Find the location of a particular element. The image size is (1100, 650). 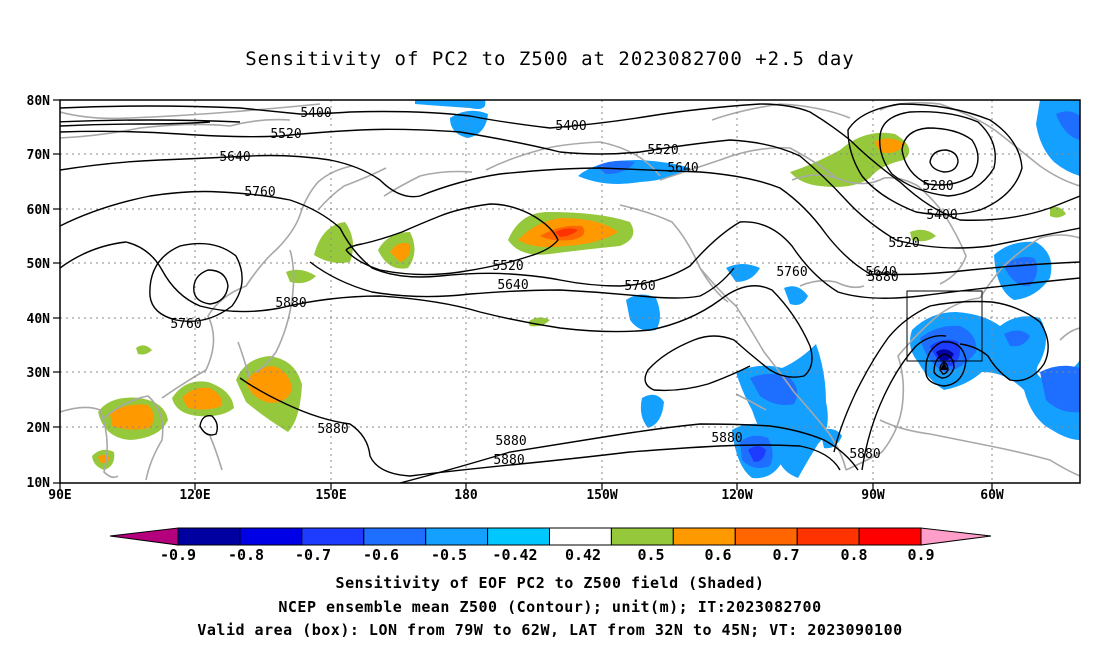

lat-tick-label: 80N is located at coordinates (39, 101).